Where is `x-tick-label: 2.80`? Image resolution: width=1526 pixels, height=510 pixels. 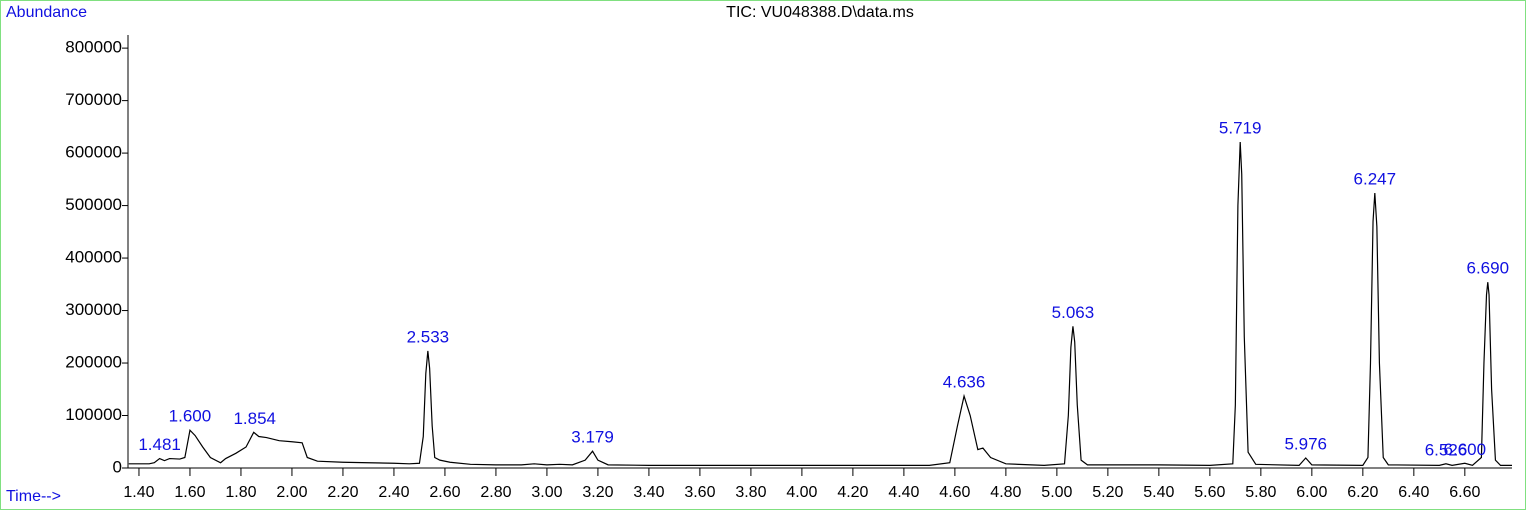 x-tick-label: 2.80 is located at coordinates (495, 492).